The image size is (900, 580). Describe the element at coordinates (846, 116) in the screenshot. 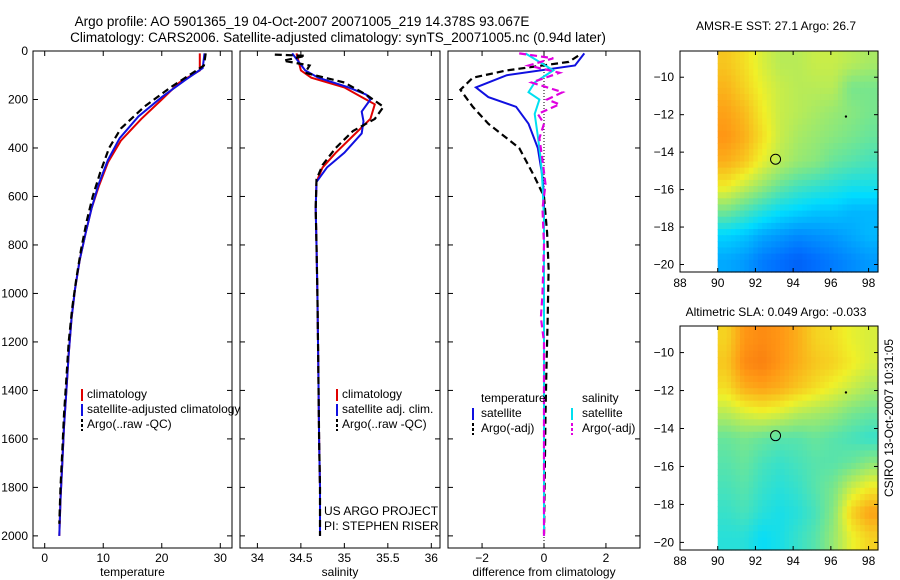

I see `reference-point-marker` at that location.